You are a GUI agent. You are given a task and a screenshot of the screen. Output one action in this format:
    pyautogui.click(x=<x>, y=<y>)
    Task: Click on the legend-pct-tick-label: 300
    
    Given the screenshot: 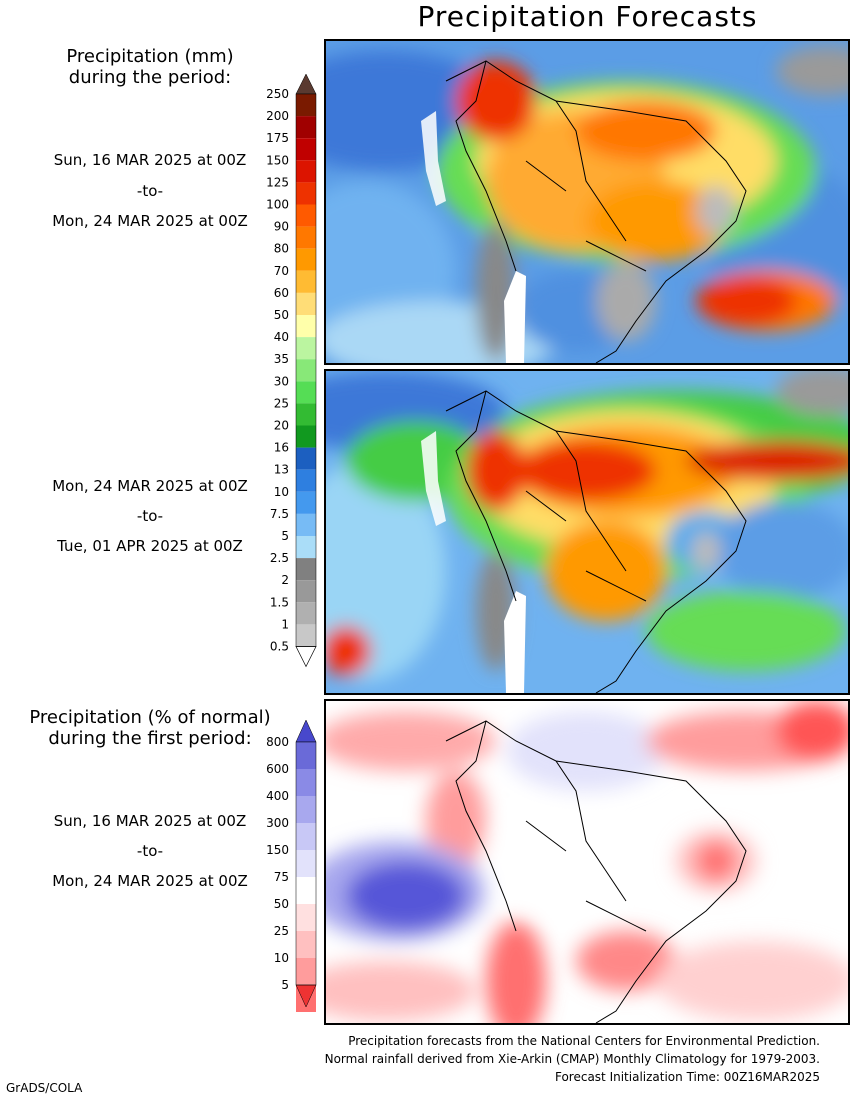 What is the action you would take?
    pyautogui.click(x=277, y=823)
    